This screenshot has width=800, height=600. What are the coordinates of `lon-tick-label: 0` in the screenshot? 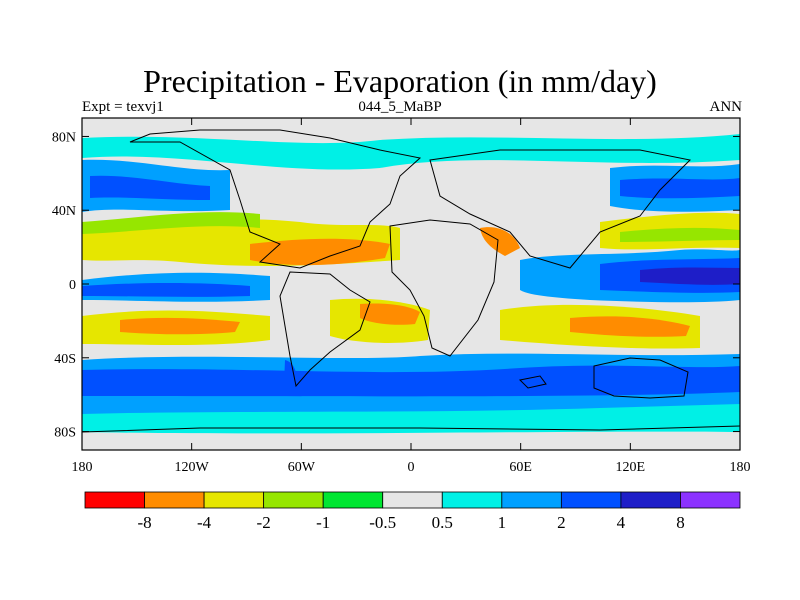 It's located at (411, 467).